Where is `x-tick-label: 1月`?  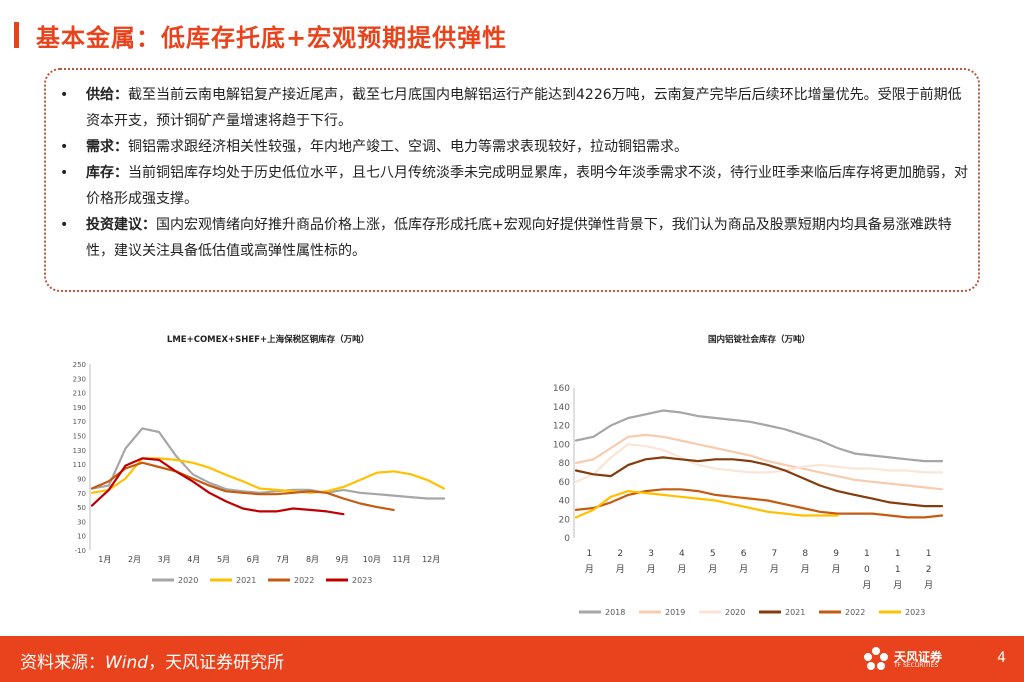
x-tick-label: 1月 is located at coordinates (104, 559).